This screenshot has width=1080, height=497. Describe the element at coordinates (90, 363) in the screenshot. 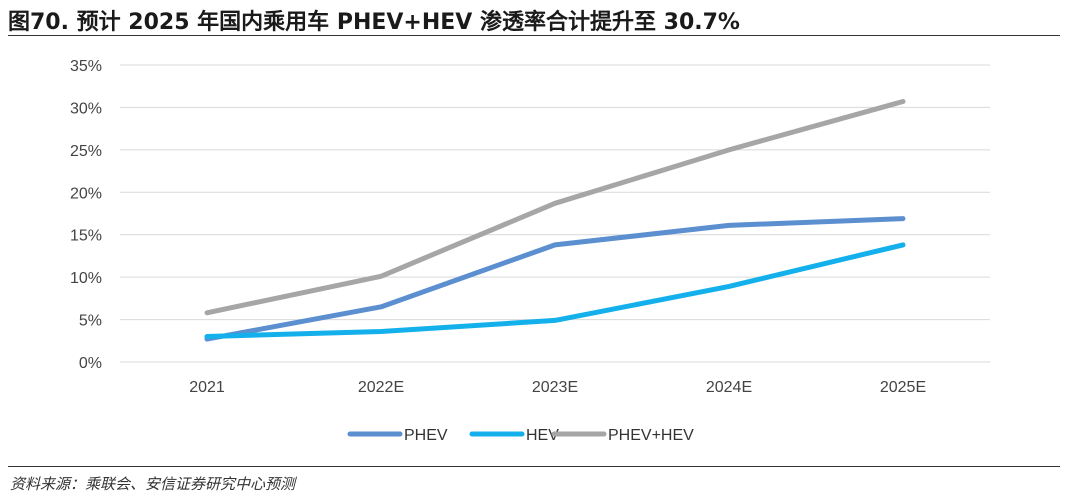

I see `y-tick-label: 0%` at that location.